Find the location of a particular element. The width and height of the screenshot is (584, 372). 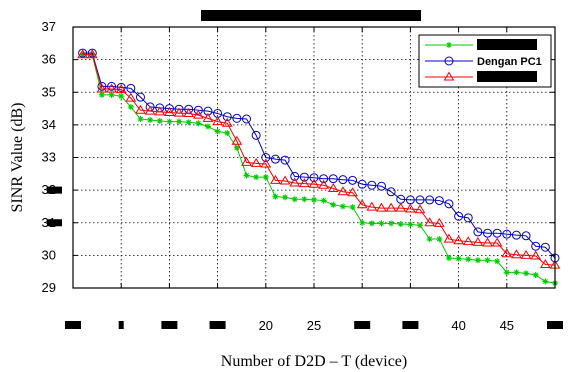

y-tick-label-redacted is located at coordinates (54, 190).